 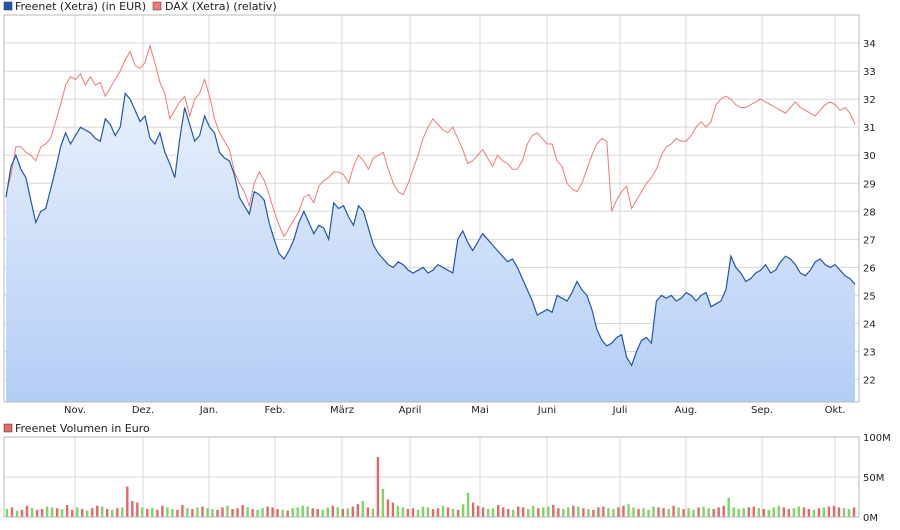 I want to click on price-x-tick-label: Nov., so click(x=75, y=410).